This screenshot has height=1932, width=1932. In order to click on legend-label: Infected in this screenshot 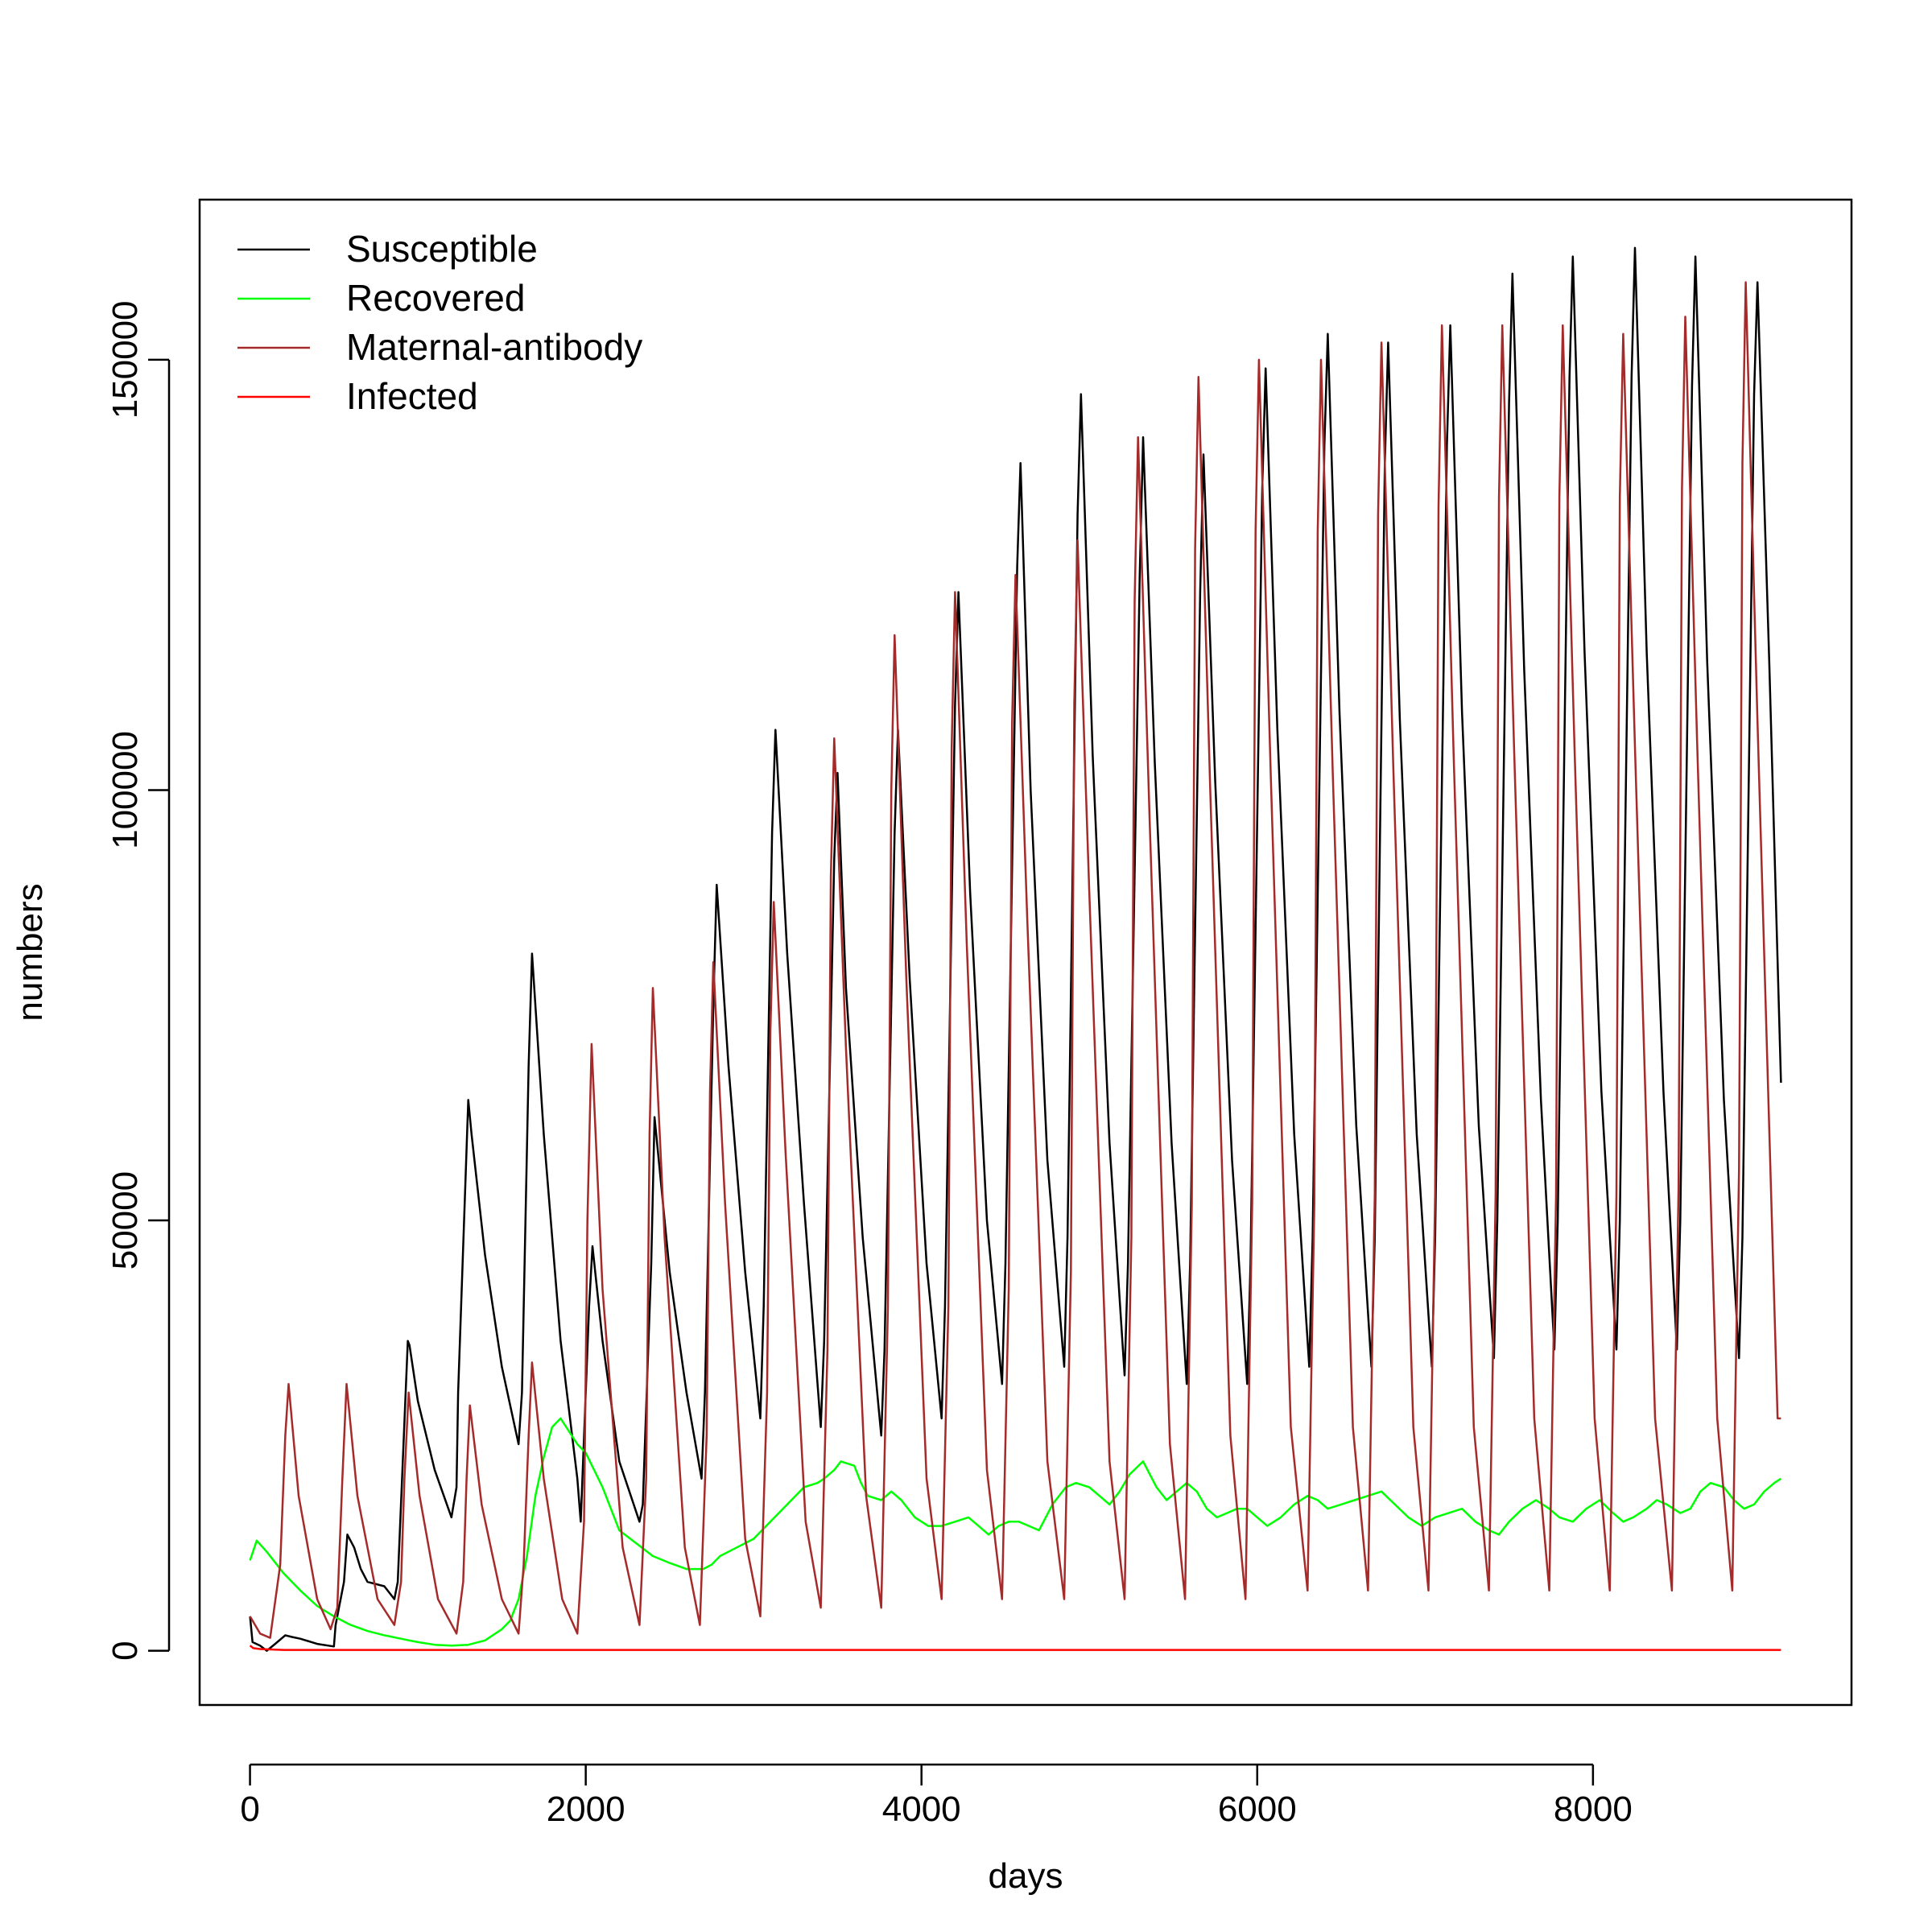, I will do `click(412, 396)`.